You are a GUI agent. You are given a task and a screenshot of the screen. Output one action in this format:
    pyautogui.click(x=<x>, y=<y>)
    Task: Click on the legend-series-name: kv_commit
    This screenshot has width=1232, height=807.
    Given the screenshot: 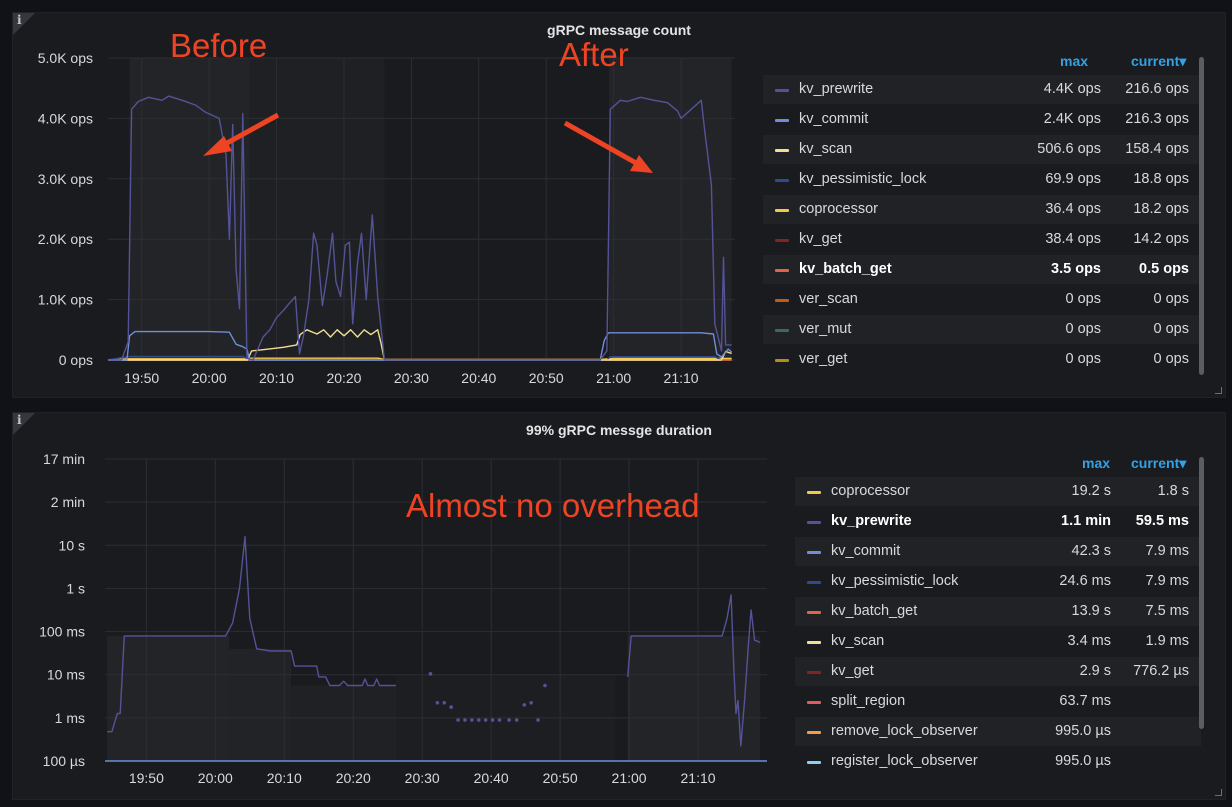 What is the action you would take?
    pyautogui.click(x=834, y=119)
    